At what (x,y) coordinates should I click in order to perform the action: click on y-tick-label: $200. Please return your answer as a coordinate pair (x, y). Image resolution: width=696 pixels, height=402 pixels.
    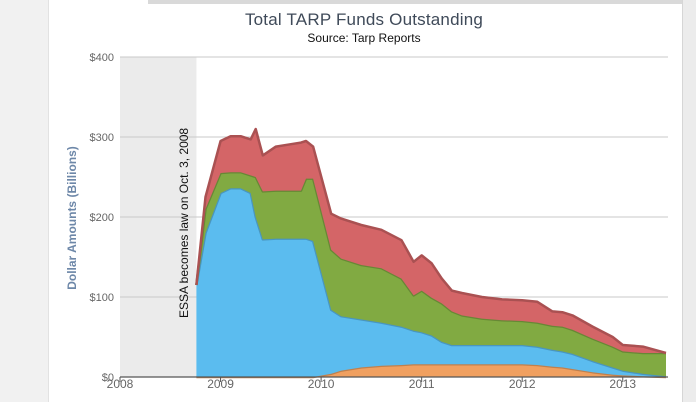
    Looking at the image, I should click on (102, 218).